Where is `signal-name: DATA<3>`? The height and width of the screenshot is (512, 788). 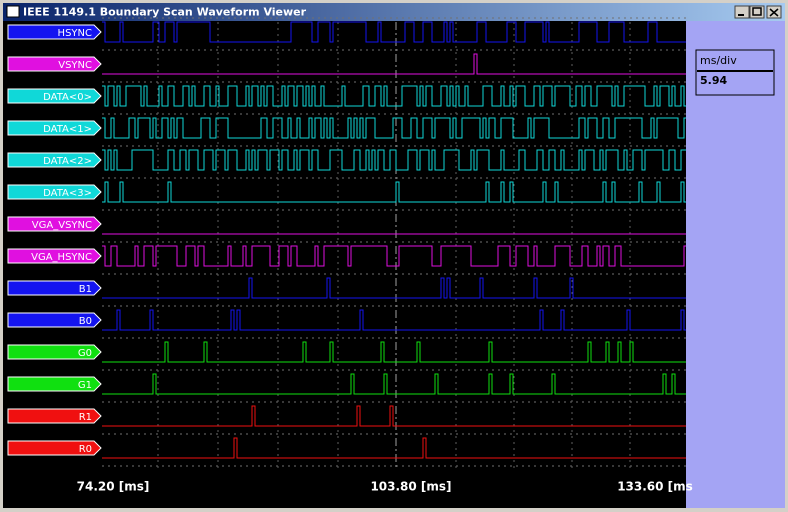
signal-name: DATA<3> is located at coordinates (67, 193).